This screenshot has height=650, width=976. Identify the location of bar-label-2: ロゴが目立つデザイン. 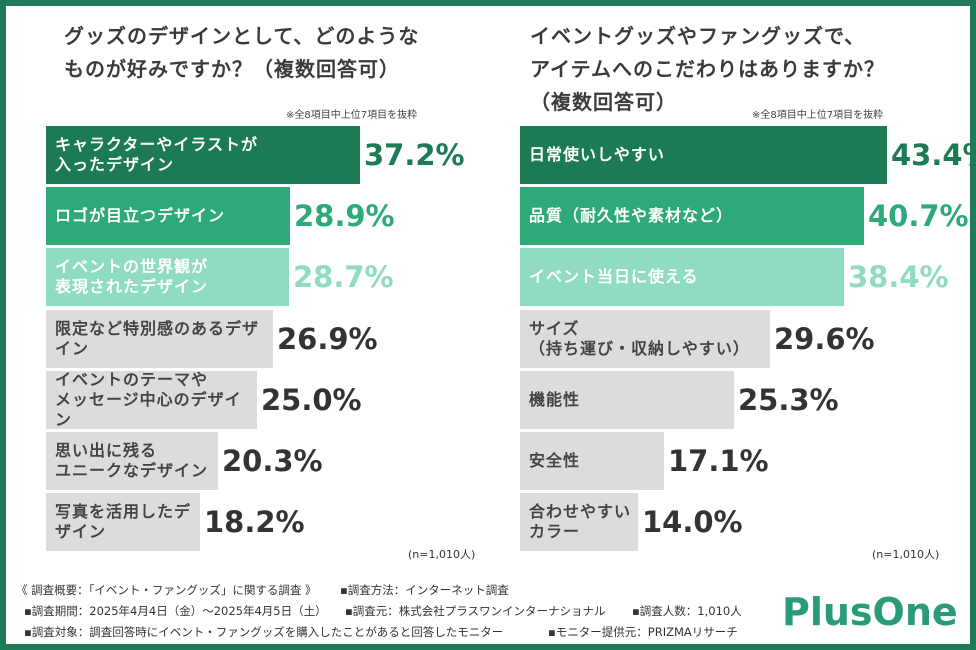
(140, 215).